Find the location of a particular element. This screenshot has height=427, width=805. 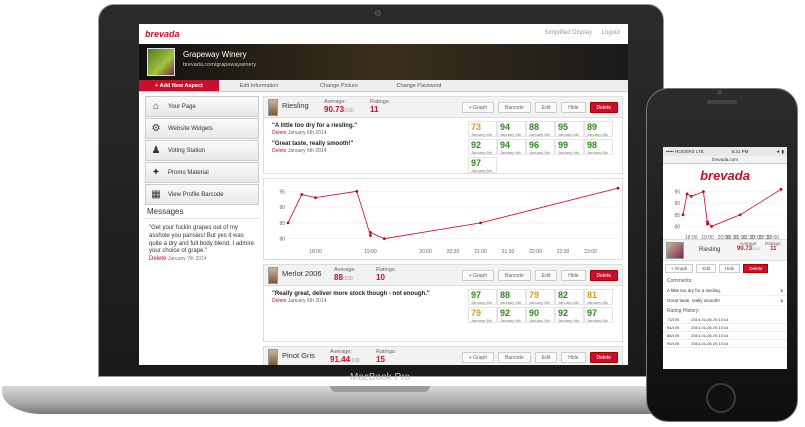

sparkle-icon: ✦ is located at coordinates (156, 172).